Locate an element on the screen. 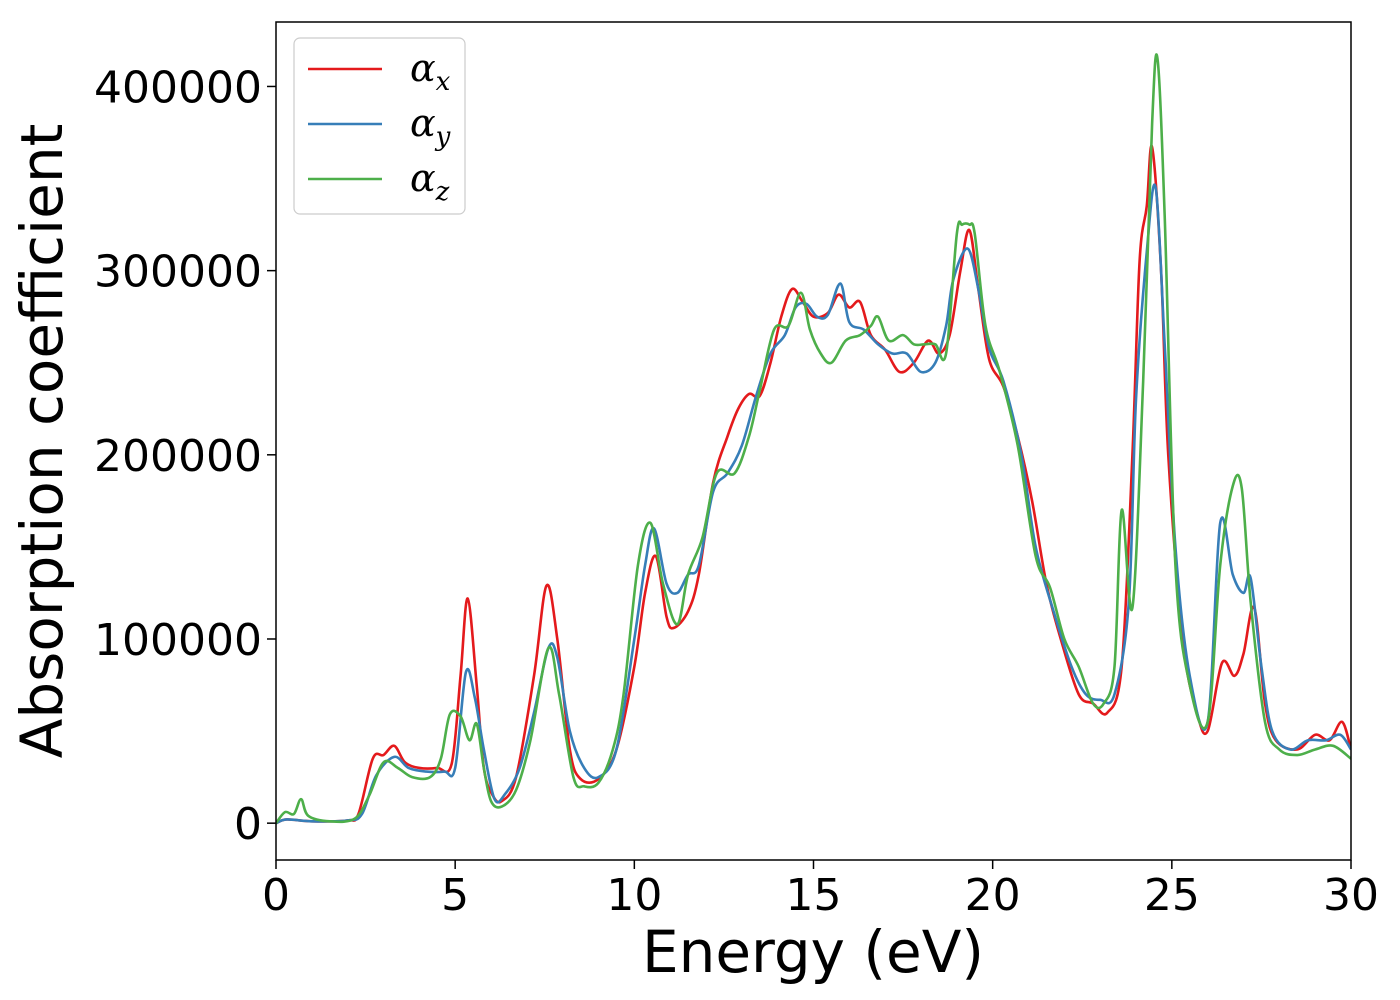 This screenshot has height=1000, width=1400. x-tick-label: 15 is located at coordinates (814, 895).